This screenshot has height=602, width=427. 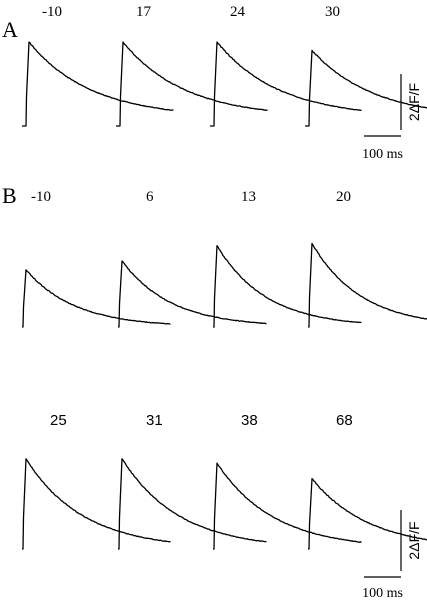 What do you see at coordinates (382, 593) in the screenshot?
I see `scale-bar-x-label-b: 100 ms` at bounding box center [382, 593].